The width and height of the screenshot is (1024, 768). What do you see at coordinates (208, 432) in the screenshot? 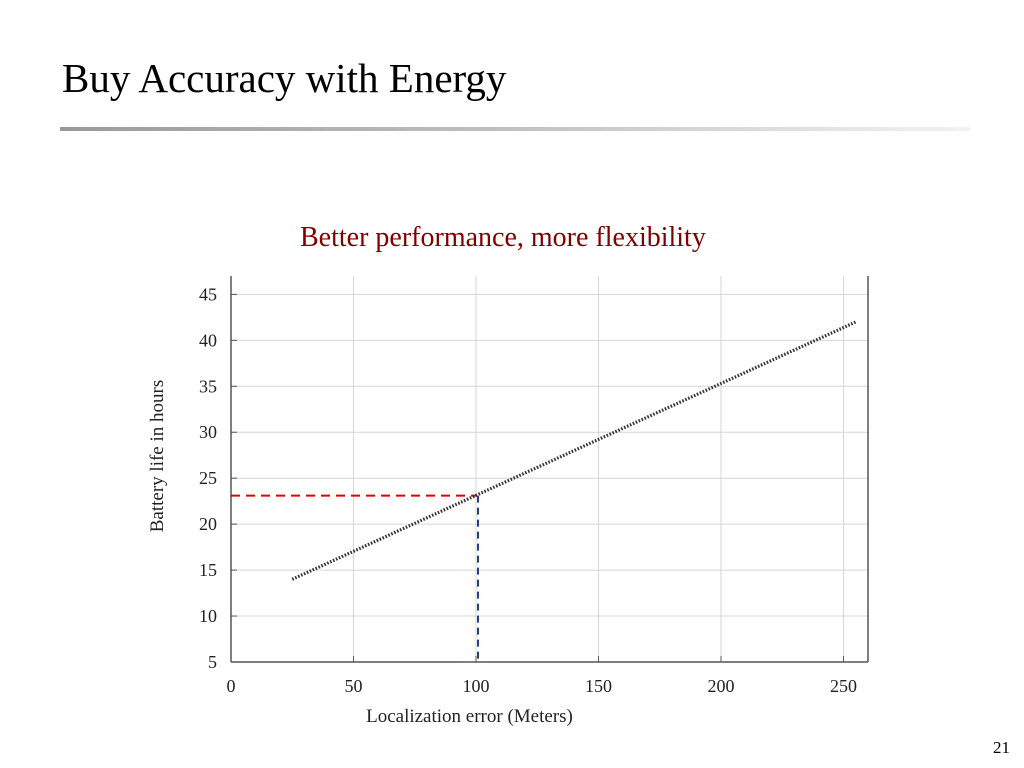
I see `y-tick-label: 30` at bounding box center [208, 432].